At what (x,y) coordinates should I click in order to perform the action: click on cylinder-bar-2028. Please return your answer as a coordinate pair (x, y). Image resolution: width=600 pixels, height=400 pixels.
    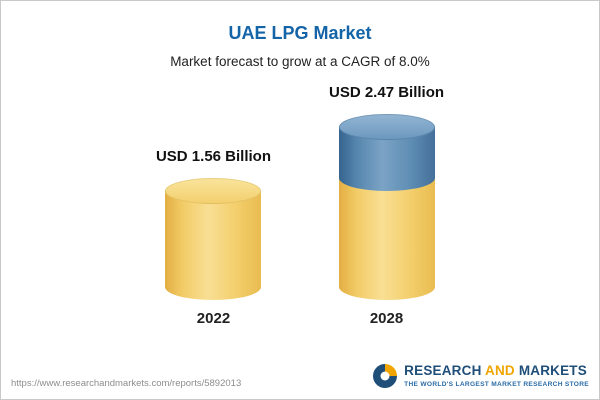
    Looking at the image, I should click on (386, 207).